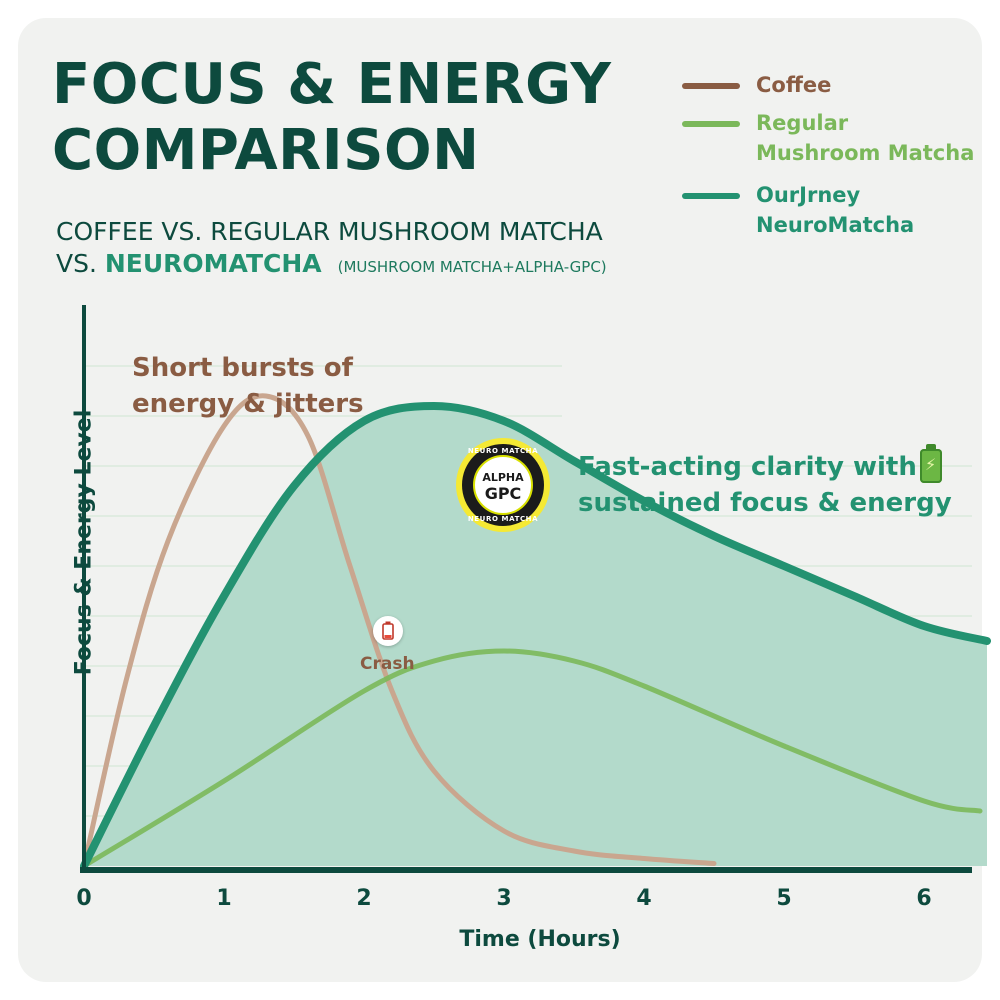 Image resolution: width=1000 pixels, height=1000 pixels. I want to click on y-axis-title: Focus & Energy Level, so click(84, 542).